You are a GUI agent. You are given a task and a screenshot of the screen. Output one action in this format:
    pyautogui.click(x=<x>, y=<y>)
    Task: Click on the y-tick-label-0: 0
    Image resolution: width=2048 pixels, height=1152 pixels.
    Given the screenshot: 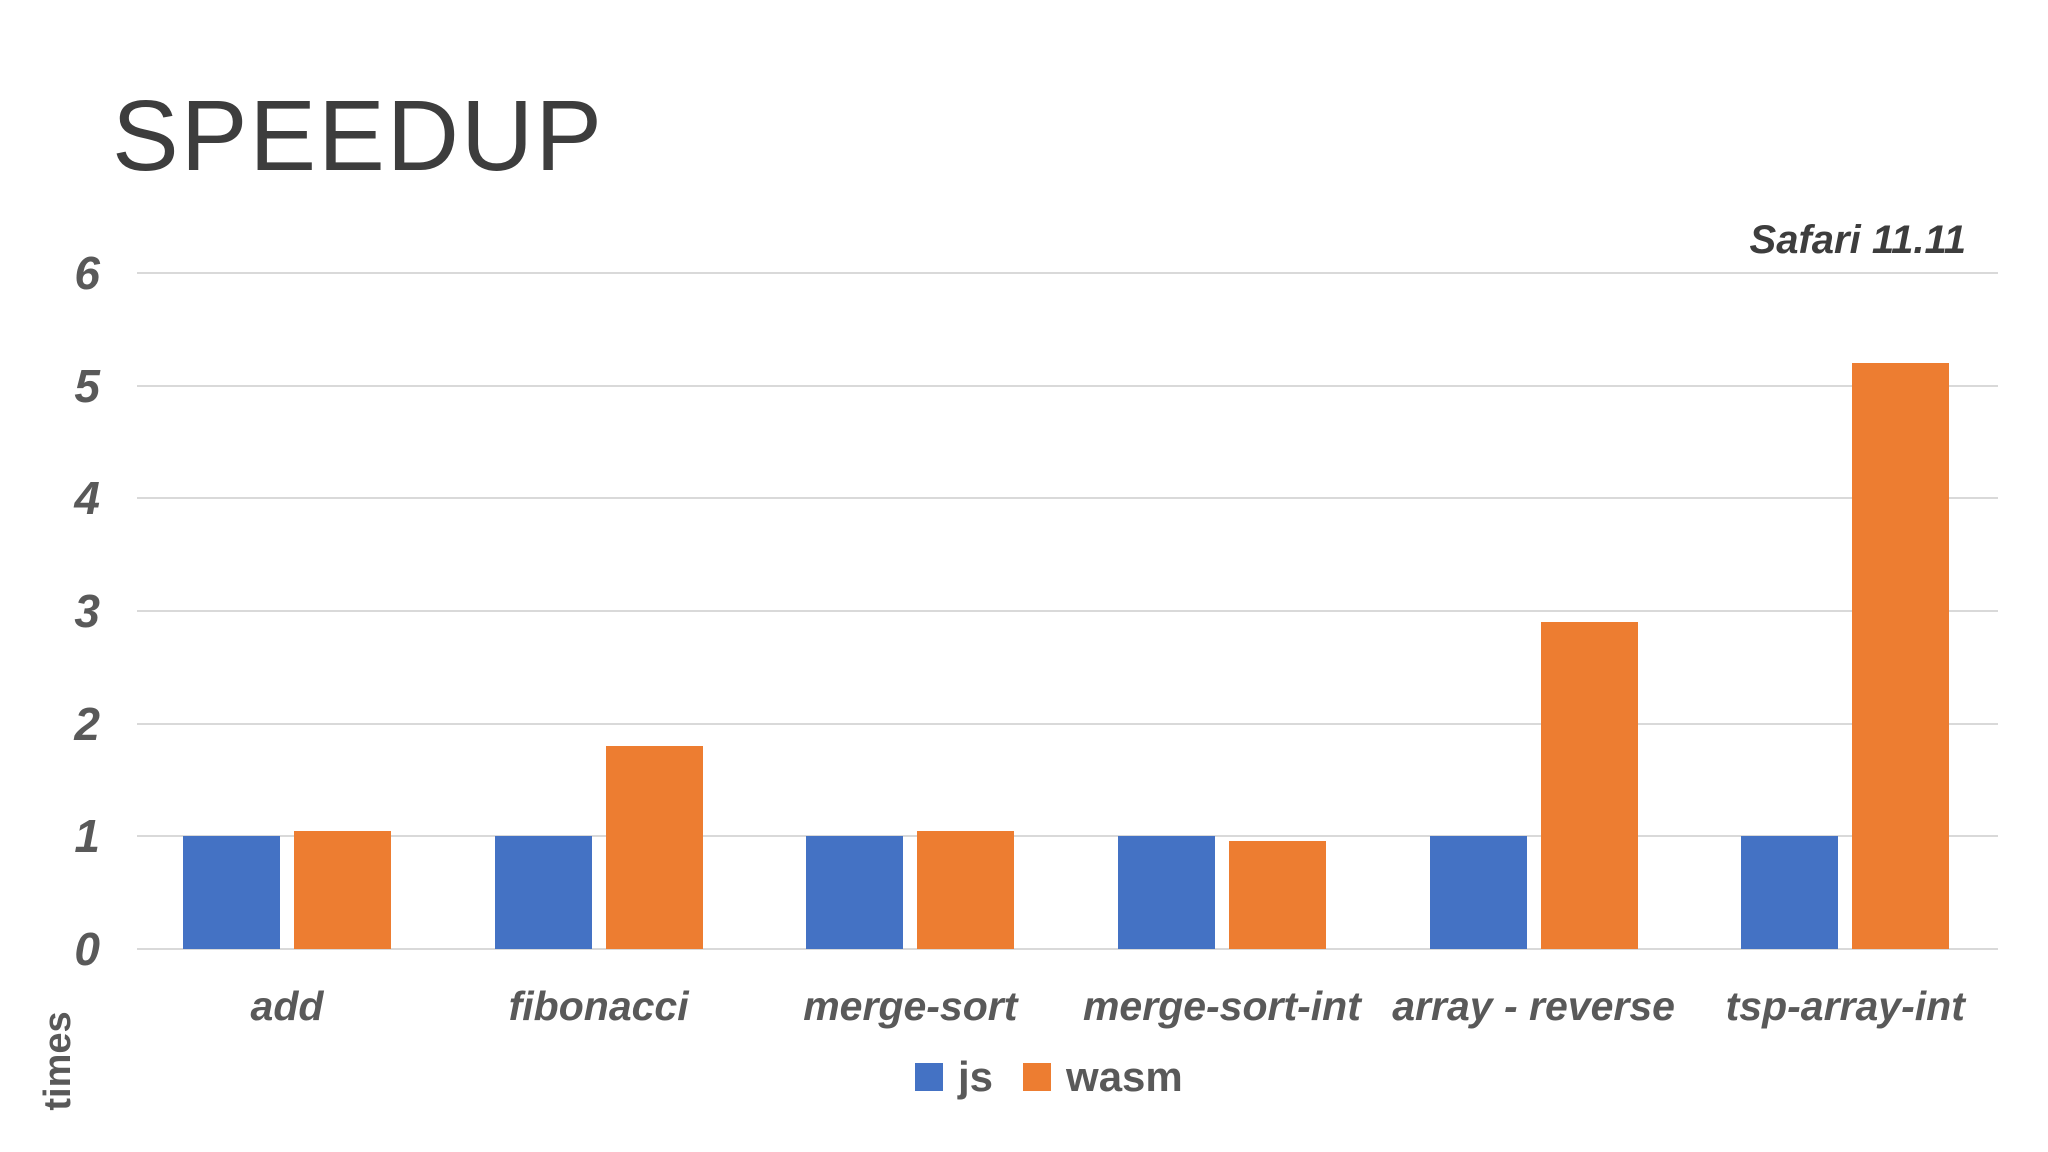 What is the action you would take?
    pyautogui.click(x=87, y=949)
    